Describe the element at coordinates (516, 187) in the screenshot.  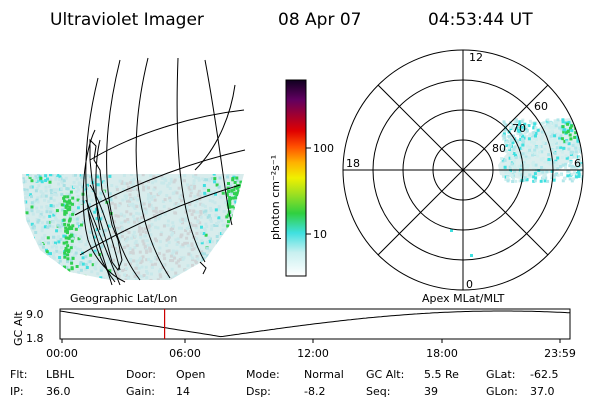
I see `aurora-image-right` at that location.